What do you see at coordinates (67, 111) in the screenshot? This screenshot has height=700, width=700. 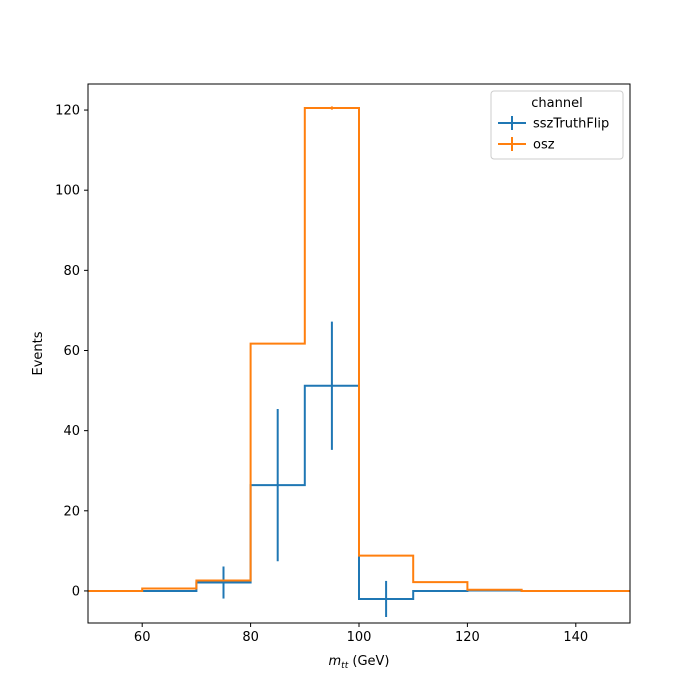 I see `y-tick-label: 120` at bounding box center [67, 111].